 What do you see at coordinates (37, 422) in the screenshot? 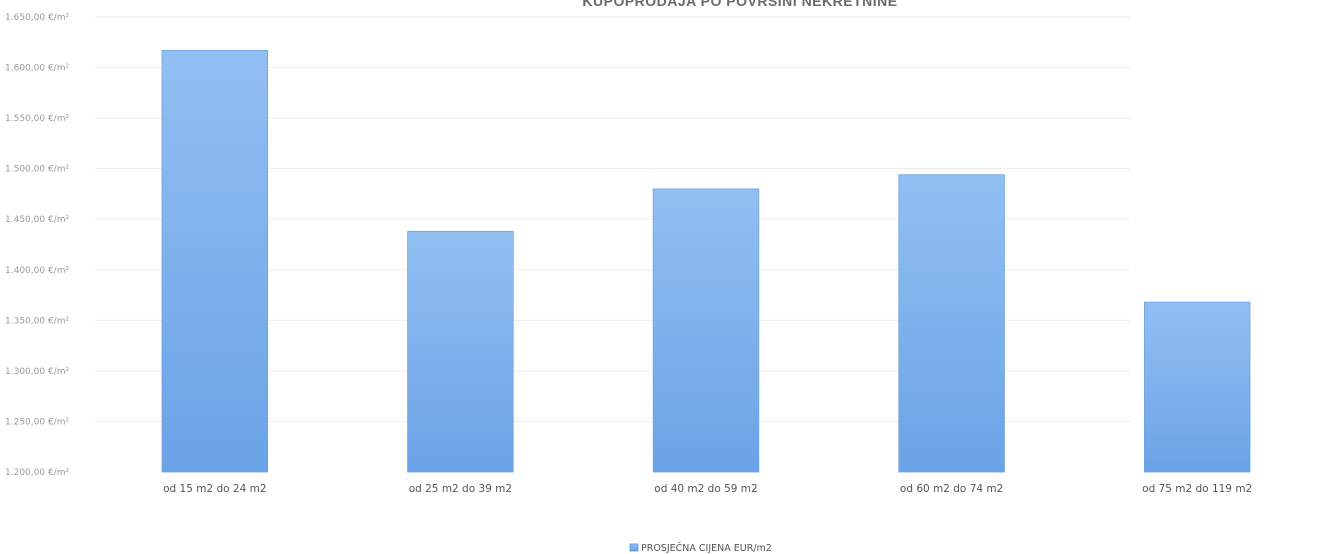
I see `y-tick-label: 1.250,00 €/m²` at bounding box center [37, 422].